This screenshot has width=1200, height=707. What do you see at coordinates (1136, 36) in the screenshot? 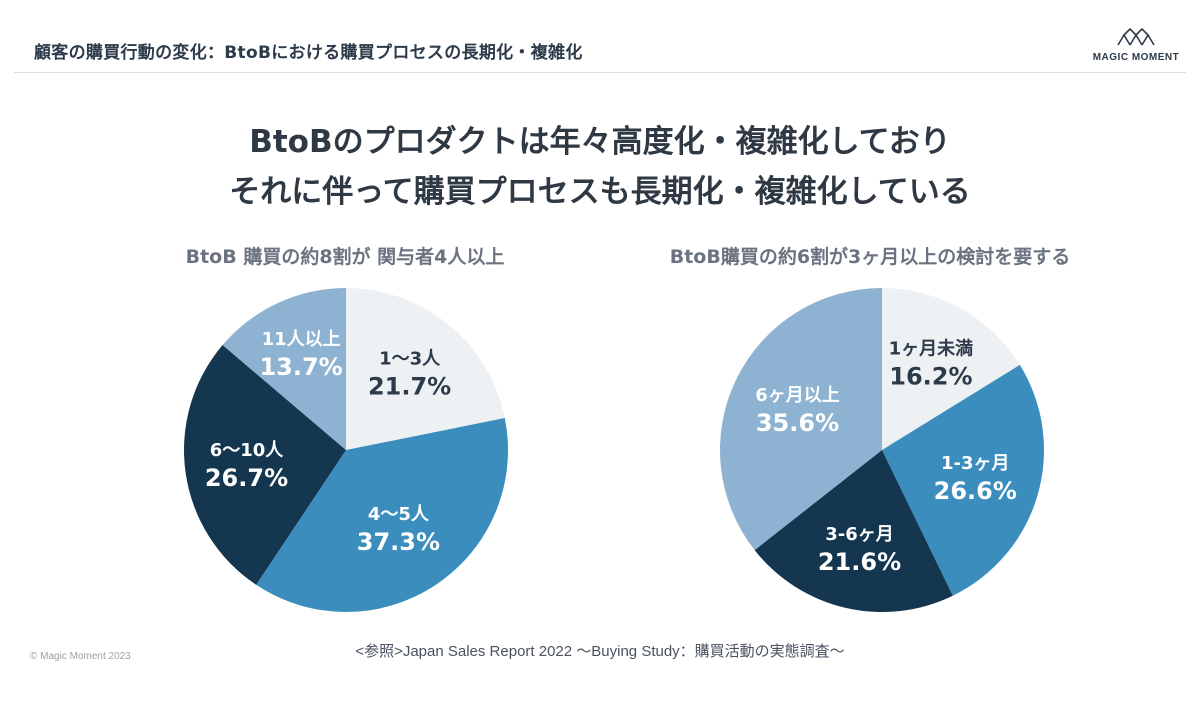
I see `logo-icon` at bounding box center [1136, 36].